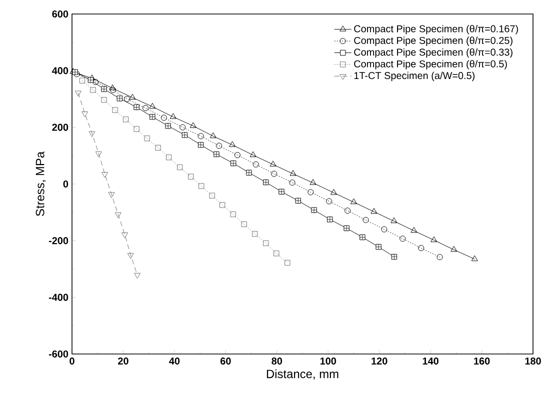 This screenshot has height=404, width=554. What do you see at coordinates (328, 361) in the screenshot?
I see `x-tick-label: 100` at bounding box center [328, 361].